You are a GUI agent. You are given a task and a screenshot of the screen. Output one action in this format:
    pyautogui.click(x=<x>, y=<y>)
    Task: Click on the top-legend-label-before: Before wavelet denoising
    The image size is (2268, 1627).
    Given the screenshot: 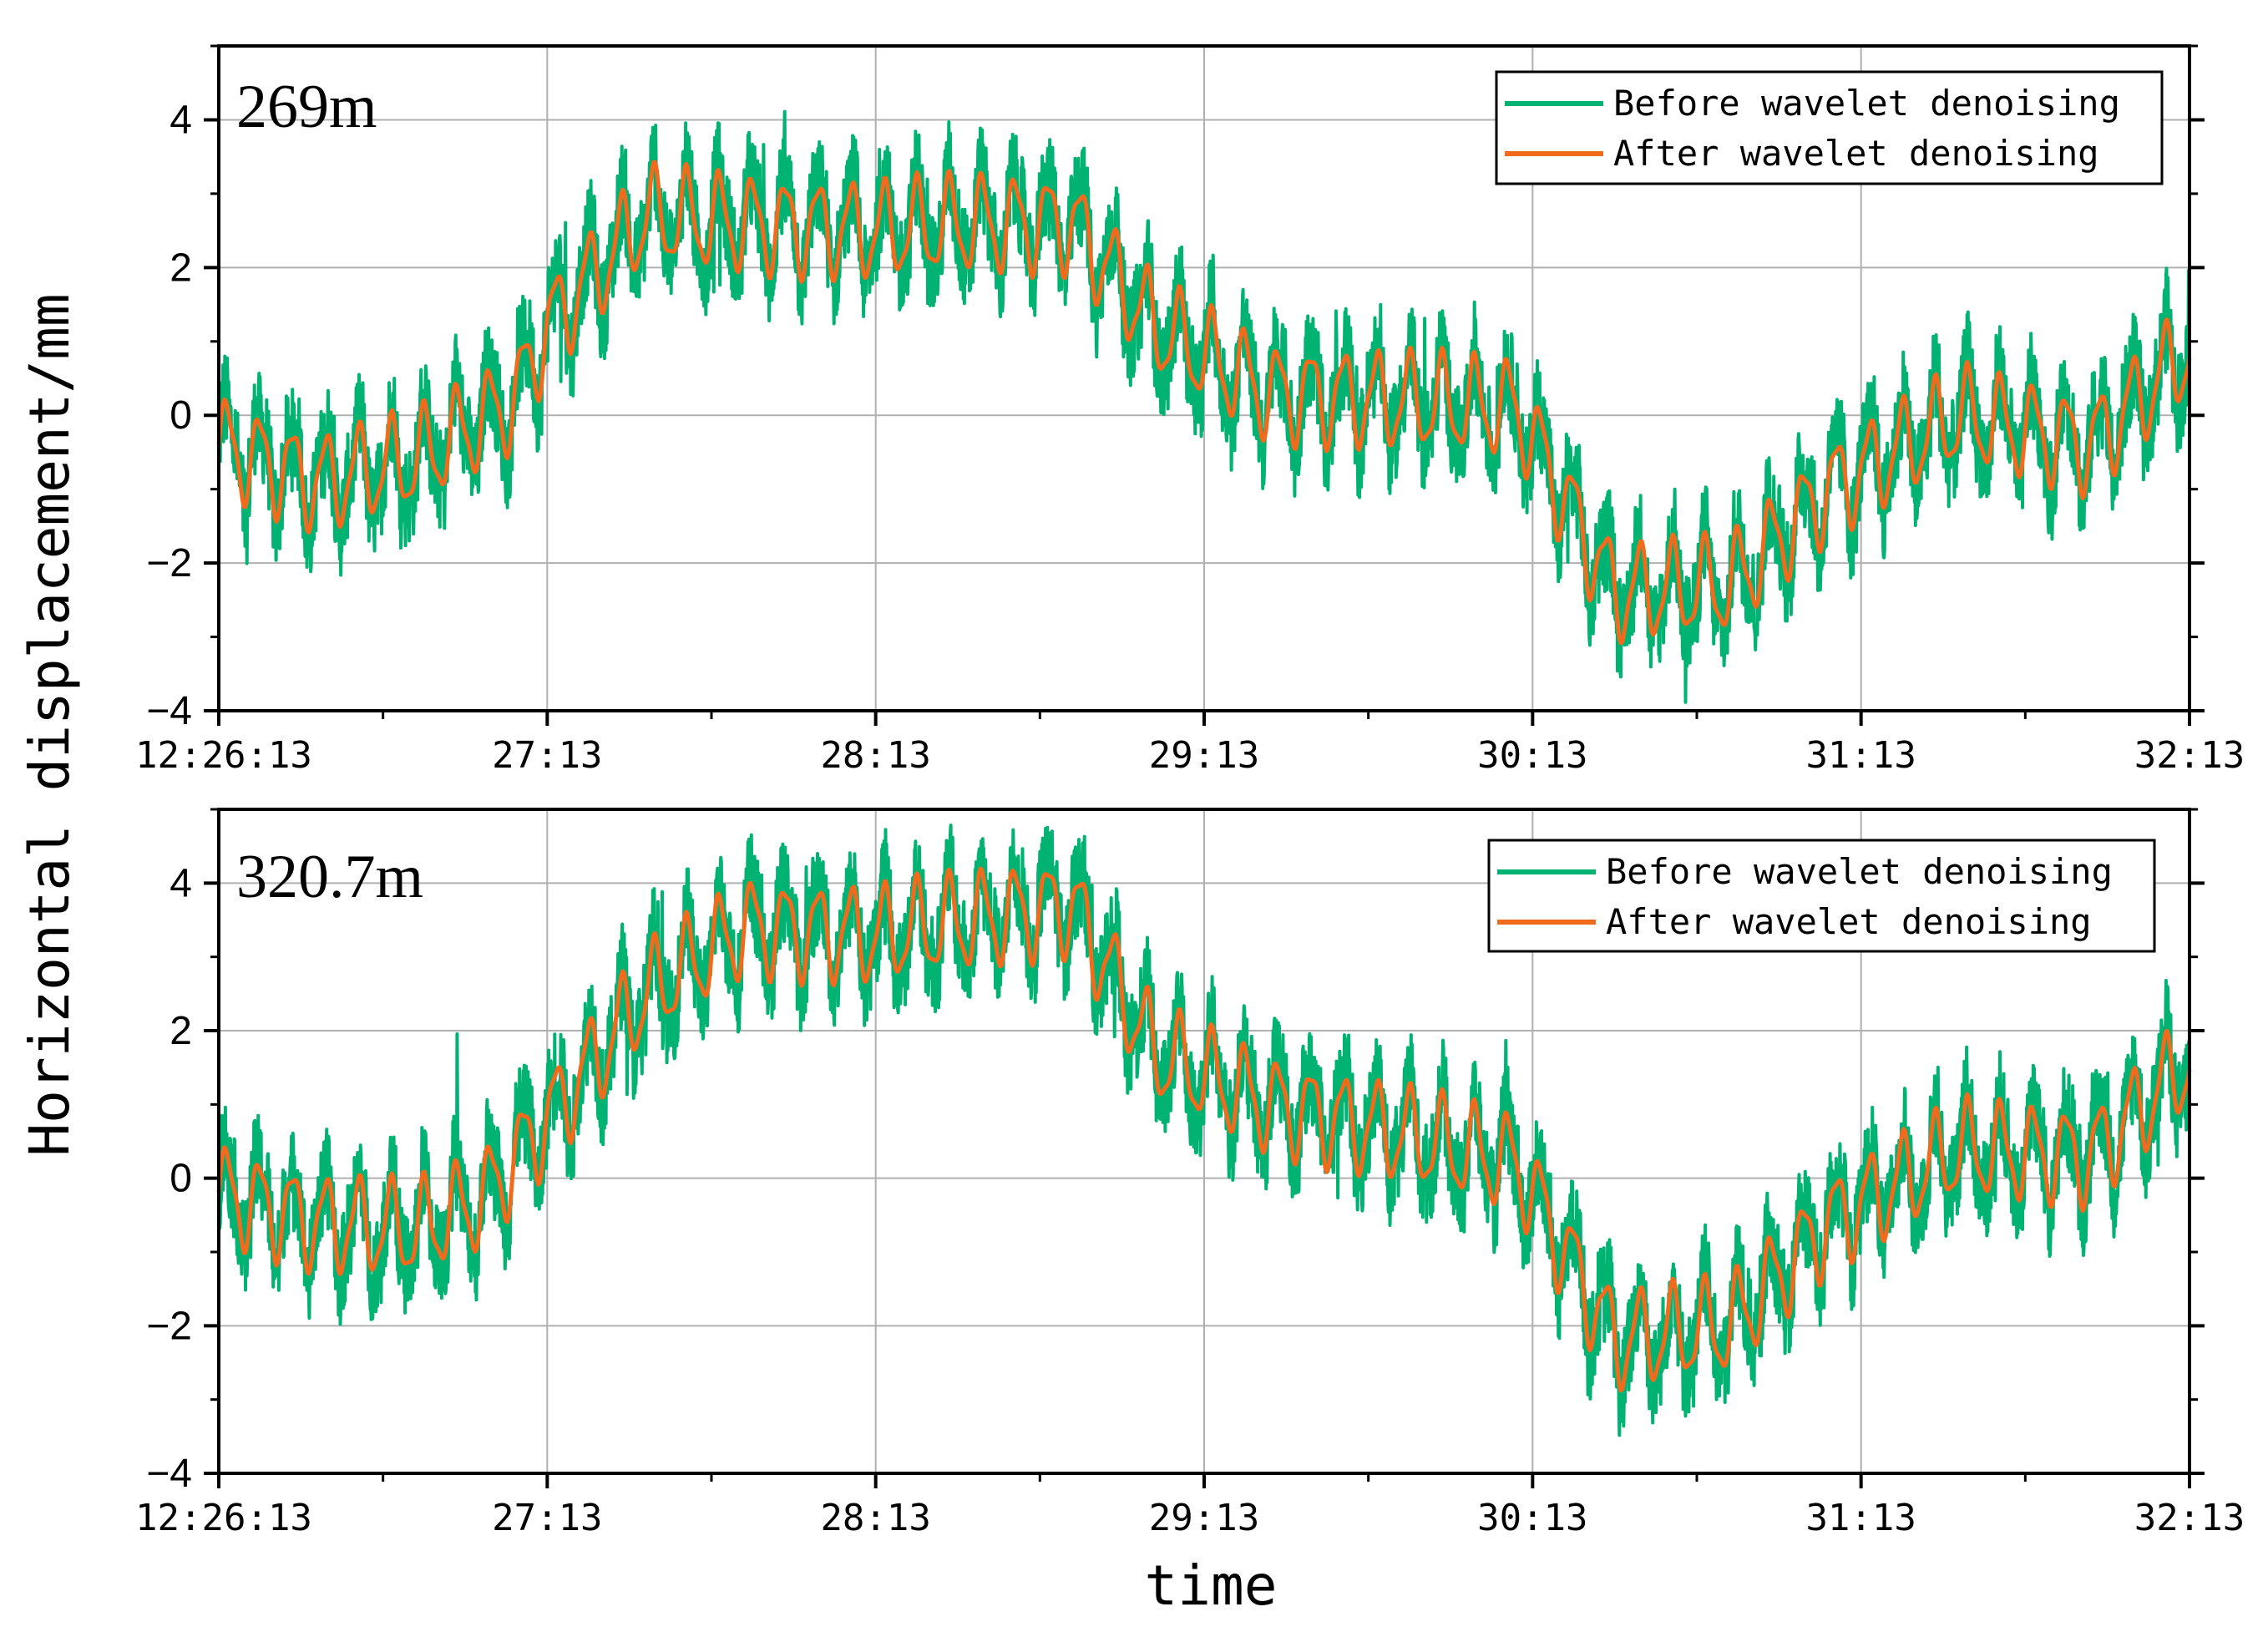 What is the action you would take?
    pyautogui.click(x=1867, y=103)
    